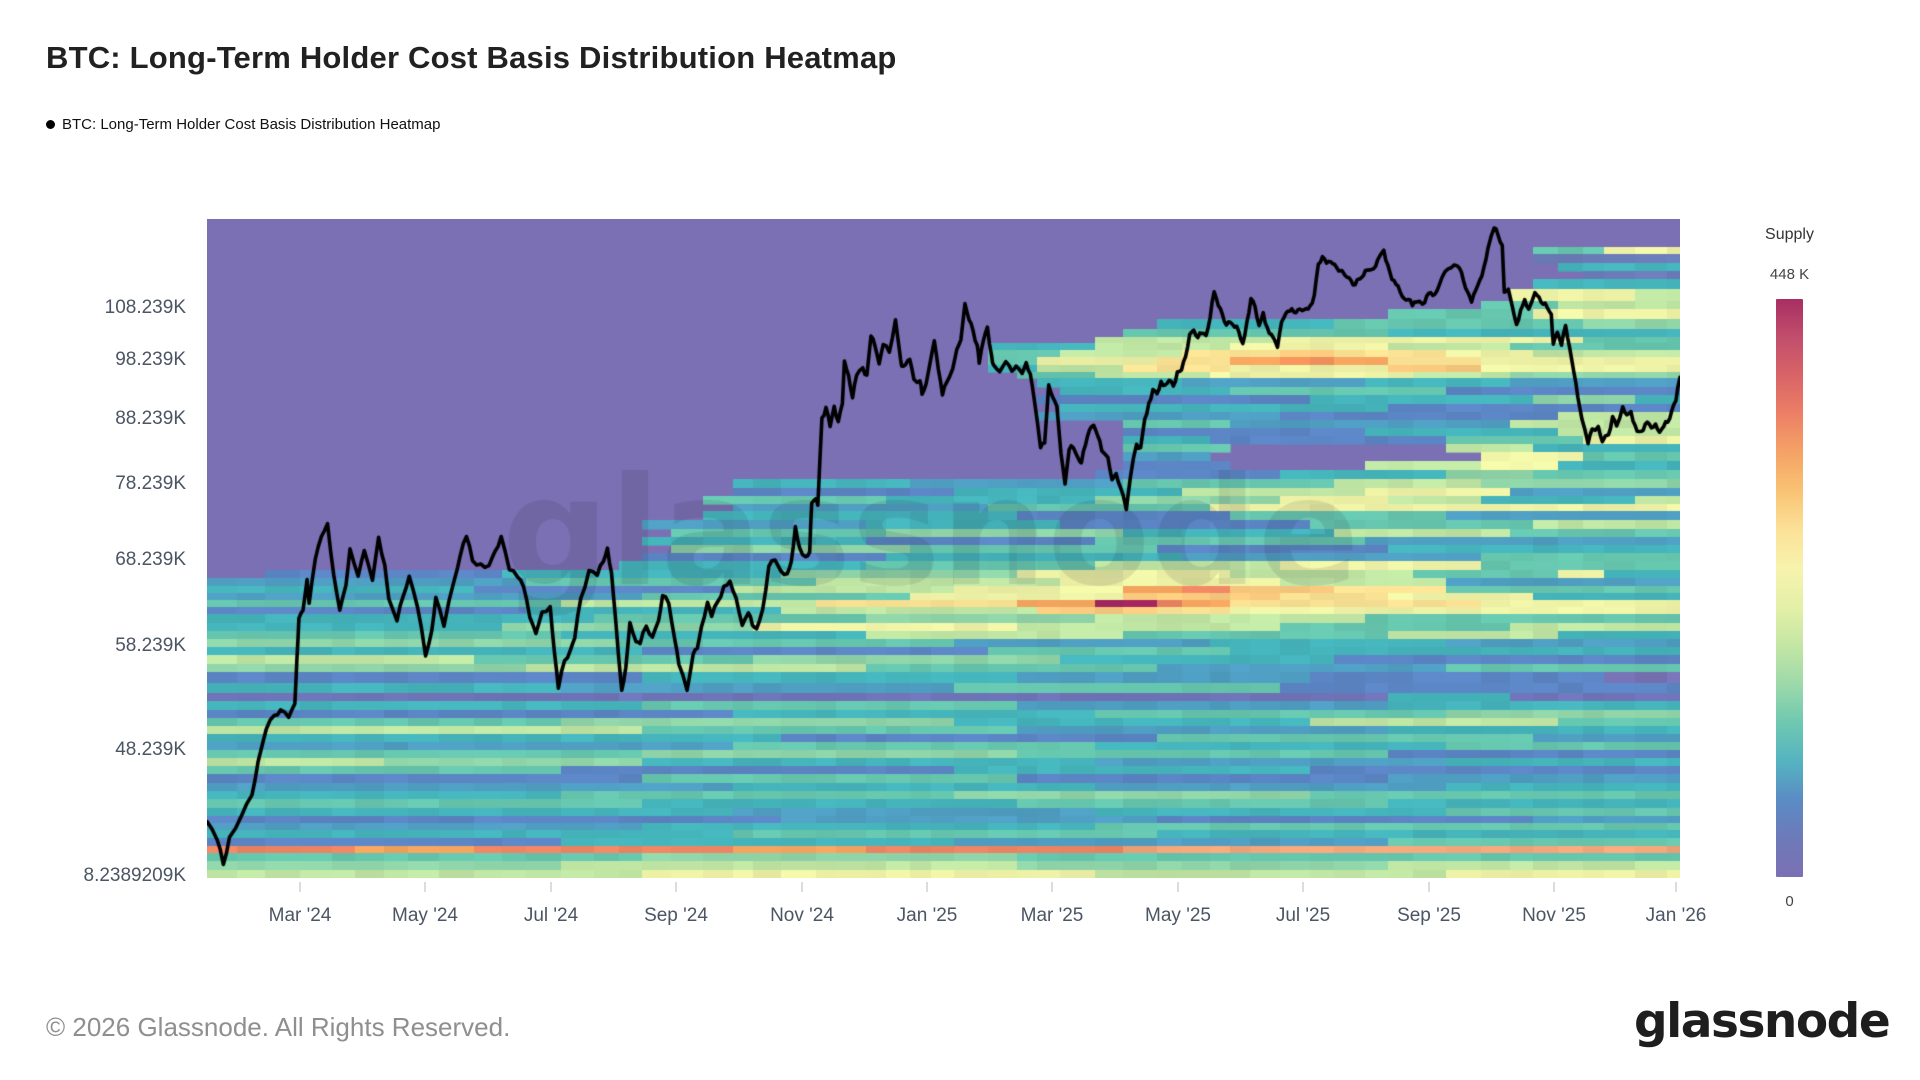 Image resolution: width=1920 pixels, height=1080 pixels. What do you see at coordinates (150, 559) in the screenshot?
I see `y-axis-label: 68.239K` at bounding box center [150, 559].